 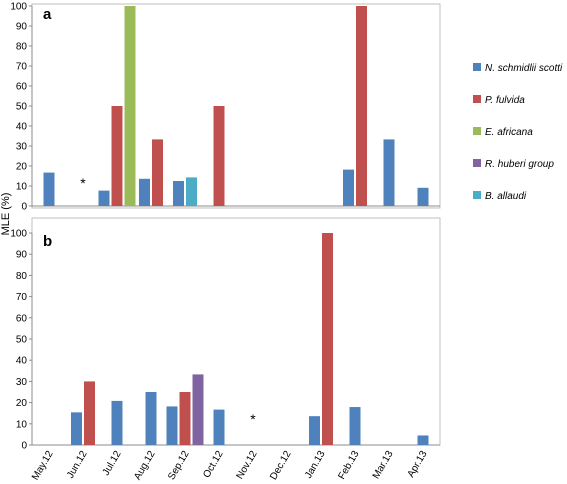 I want to click on panel-label-b: b, so click(x=47, y=241).